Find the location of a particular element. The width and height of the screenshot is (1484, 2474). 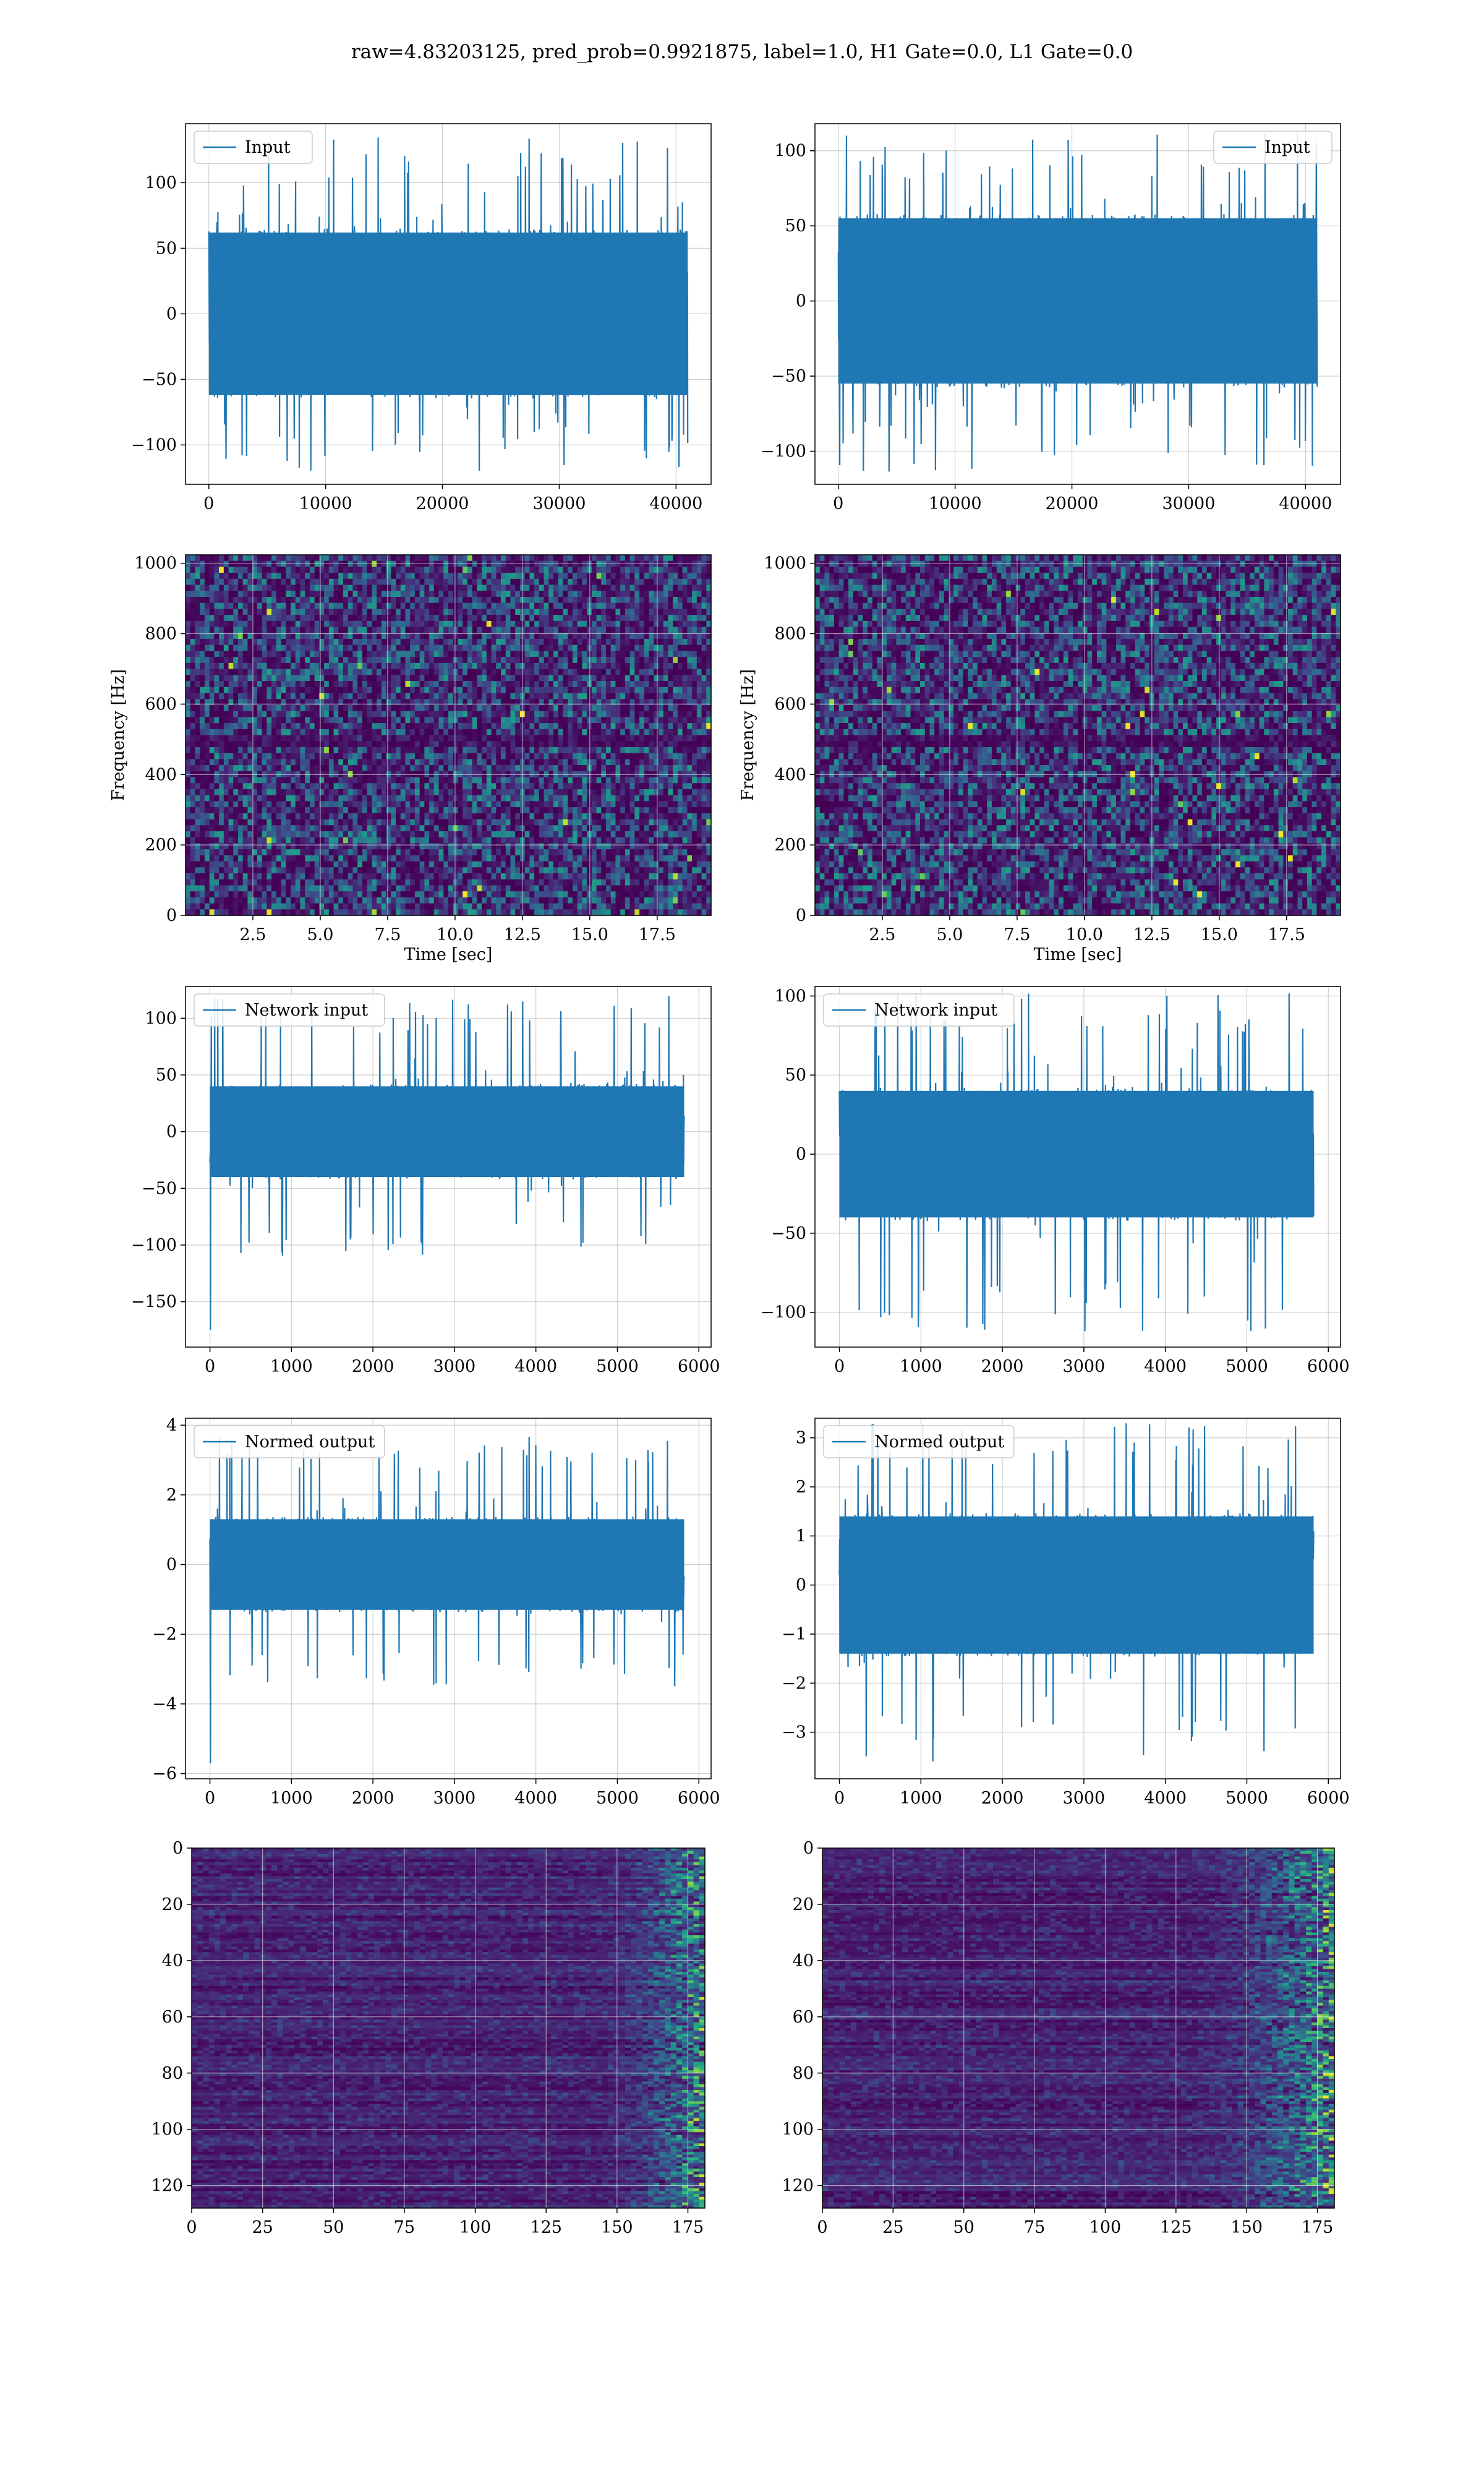

x-tick-label: 20000 is located at coordinates (442, 503).